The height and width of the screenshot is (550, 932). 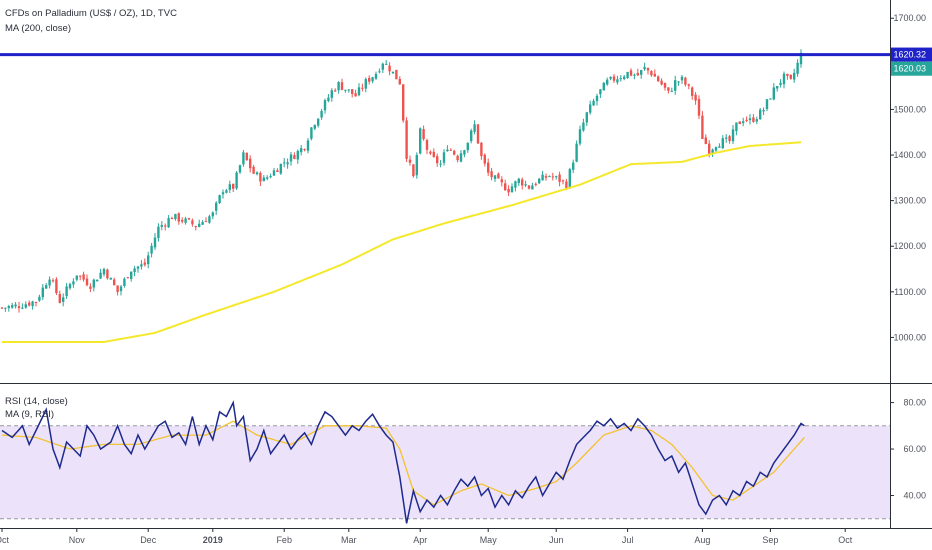 I want to click on price-tick-label: 1100.00, so click(x=910, y=292).